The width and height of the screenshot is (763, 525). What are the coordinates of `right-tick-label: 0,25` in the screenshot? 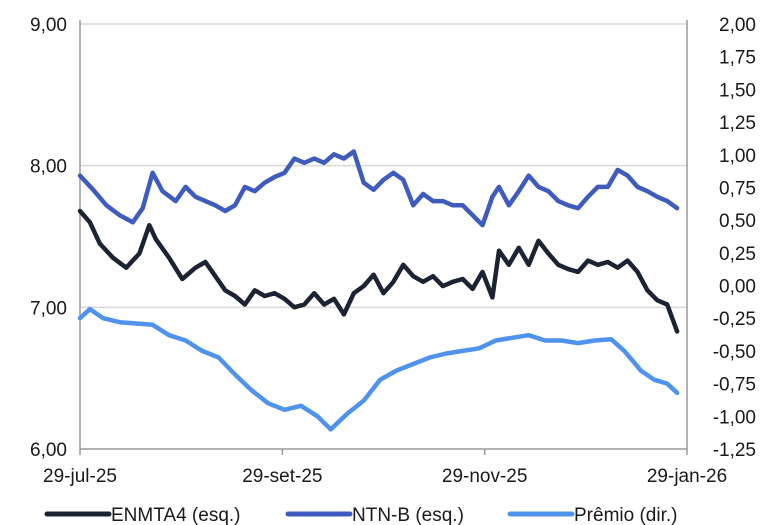 It's located at (737, 254).